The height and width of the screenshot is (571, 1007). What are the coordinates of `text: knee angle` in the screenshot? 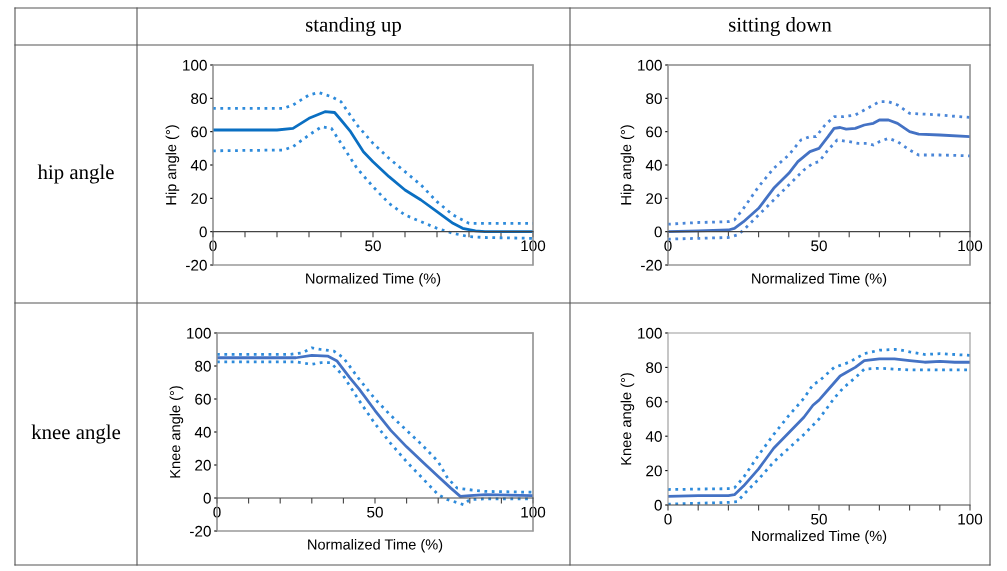 It's located at (76, 434).